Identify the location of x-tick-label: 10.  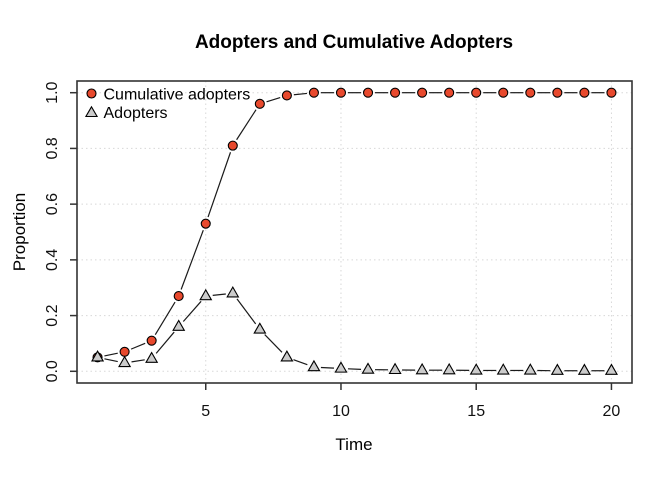
(341, 411).